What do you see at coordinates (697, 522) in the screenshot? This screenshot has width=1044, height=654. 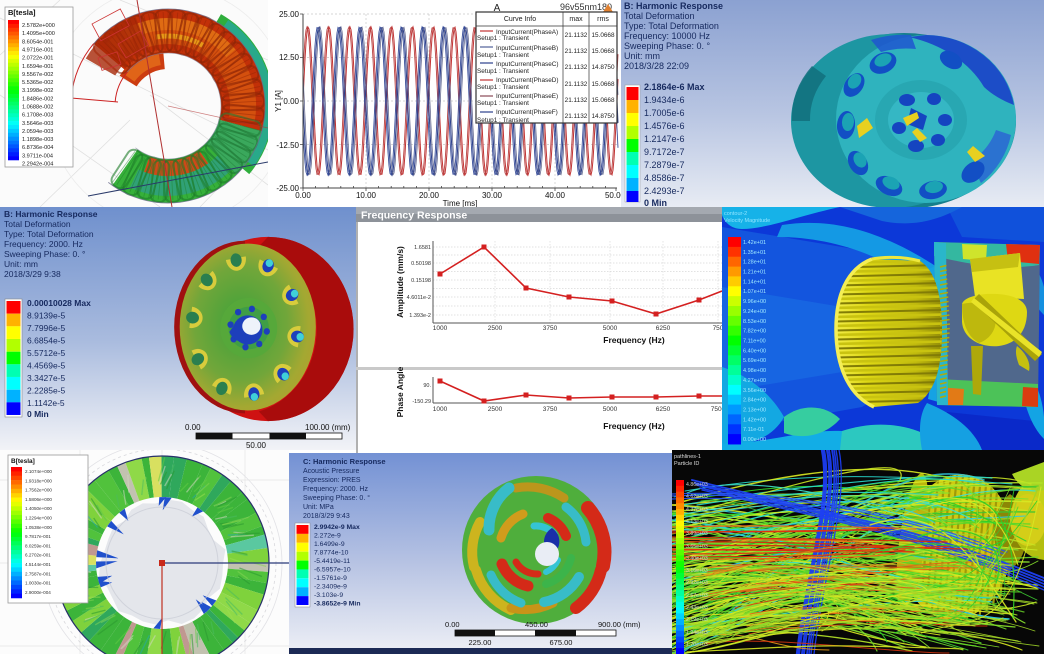 I see `svg-text: 4.13e+03` at bounding box center [697, 522].